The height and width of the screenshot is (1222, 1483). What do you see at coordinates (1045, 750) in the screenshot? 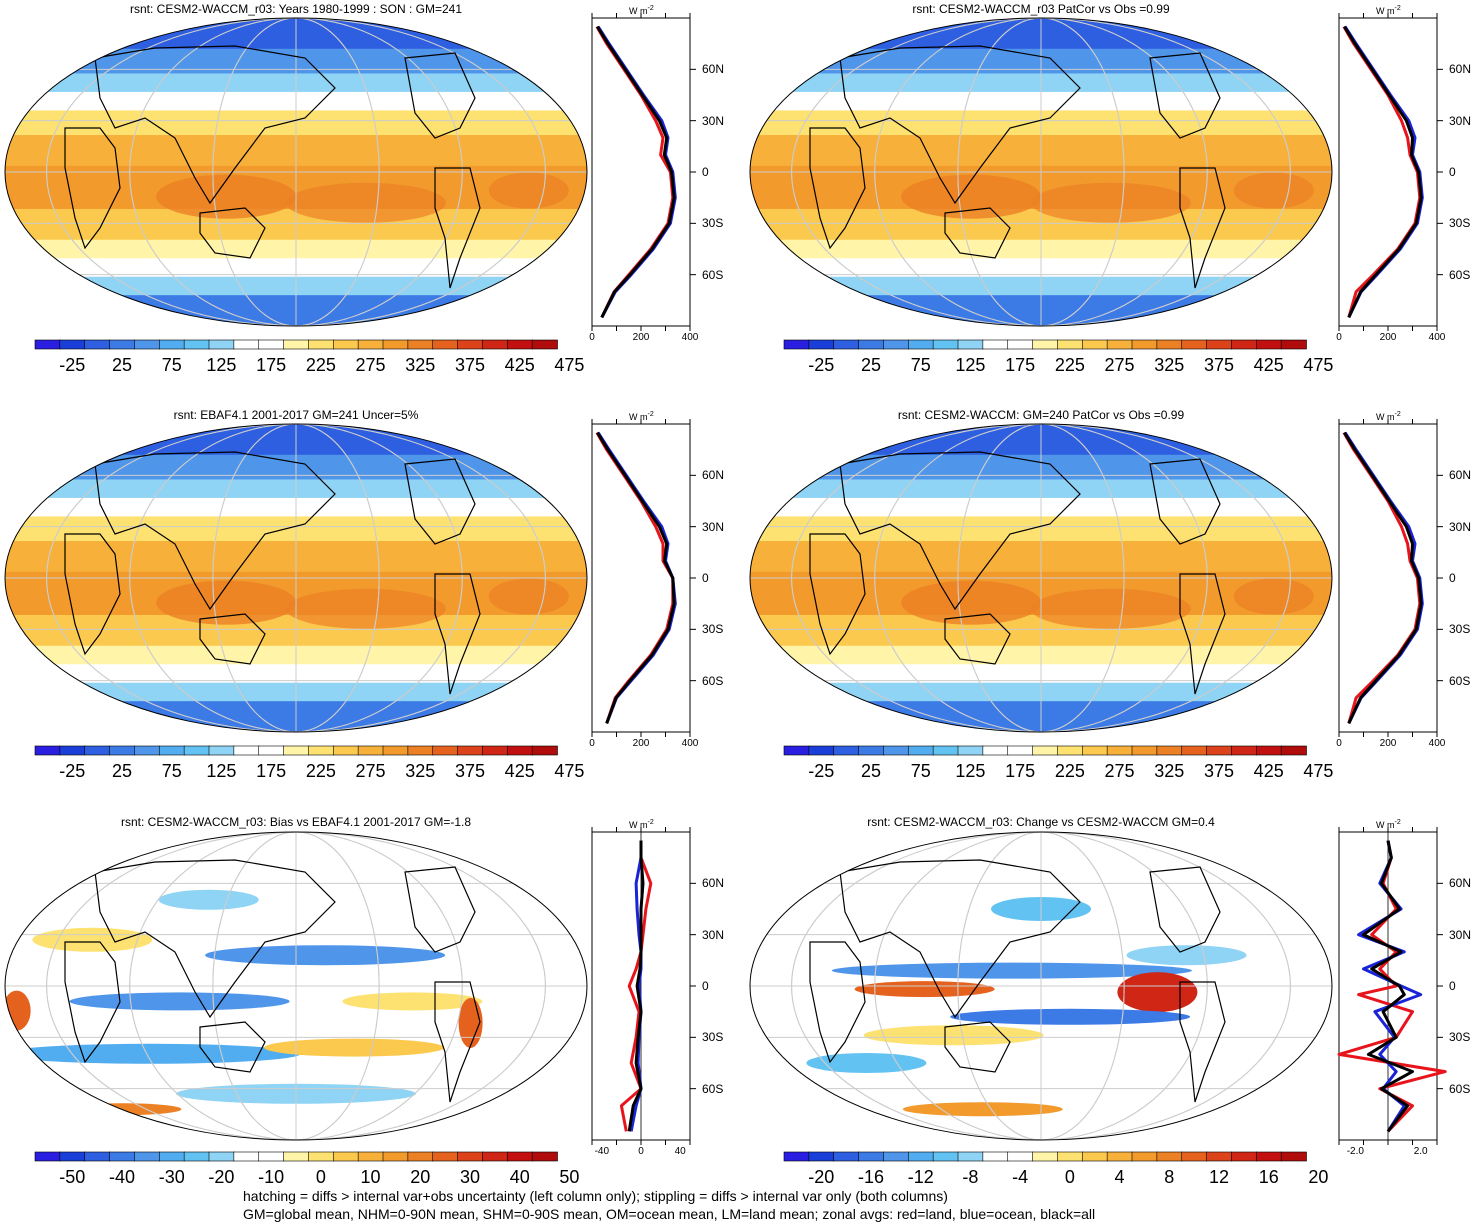
I see `colorbar` at bounding box center [1045, 750].